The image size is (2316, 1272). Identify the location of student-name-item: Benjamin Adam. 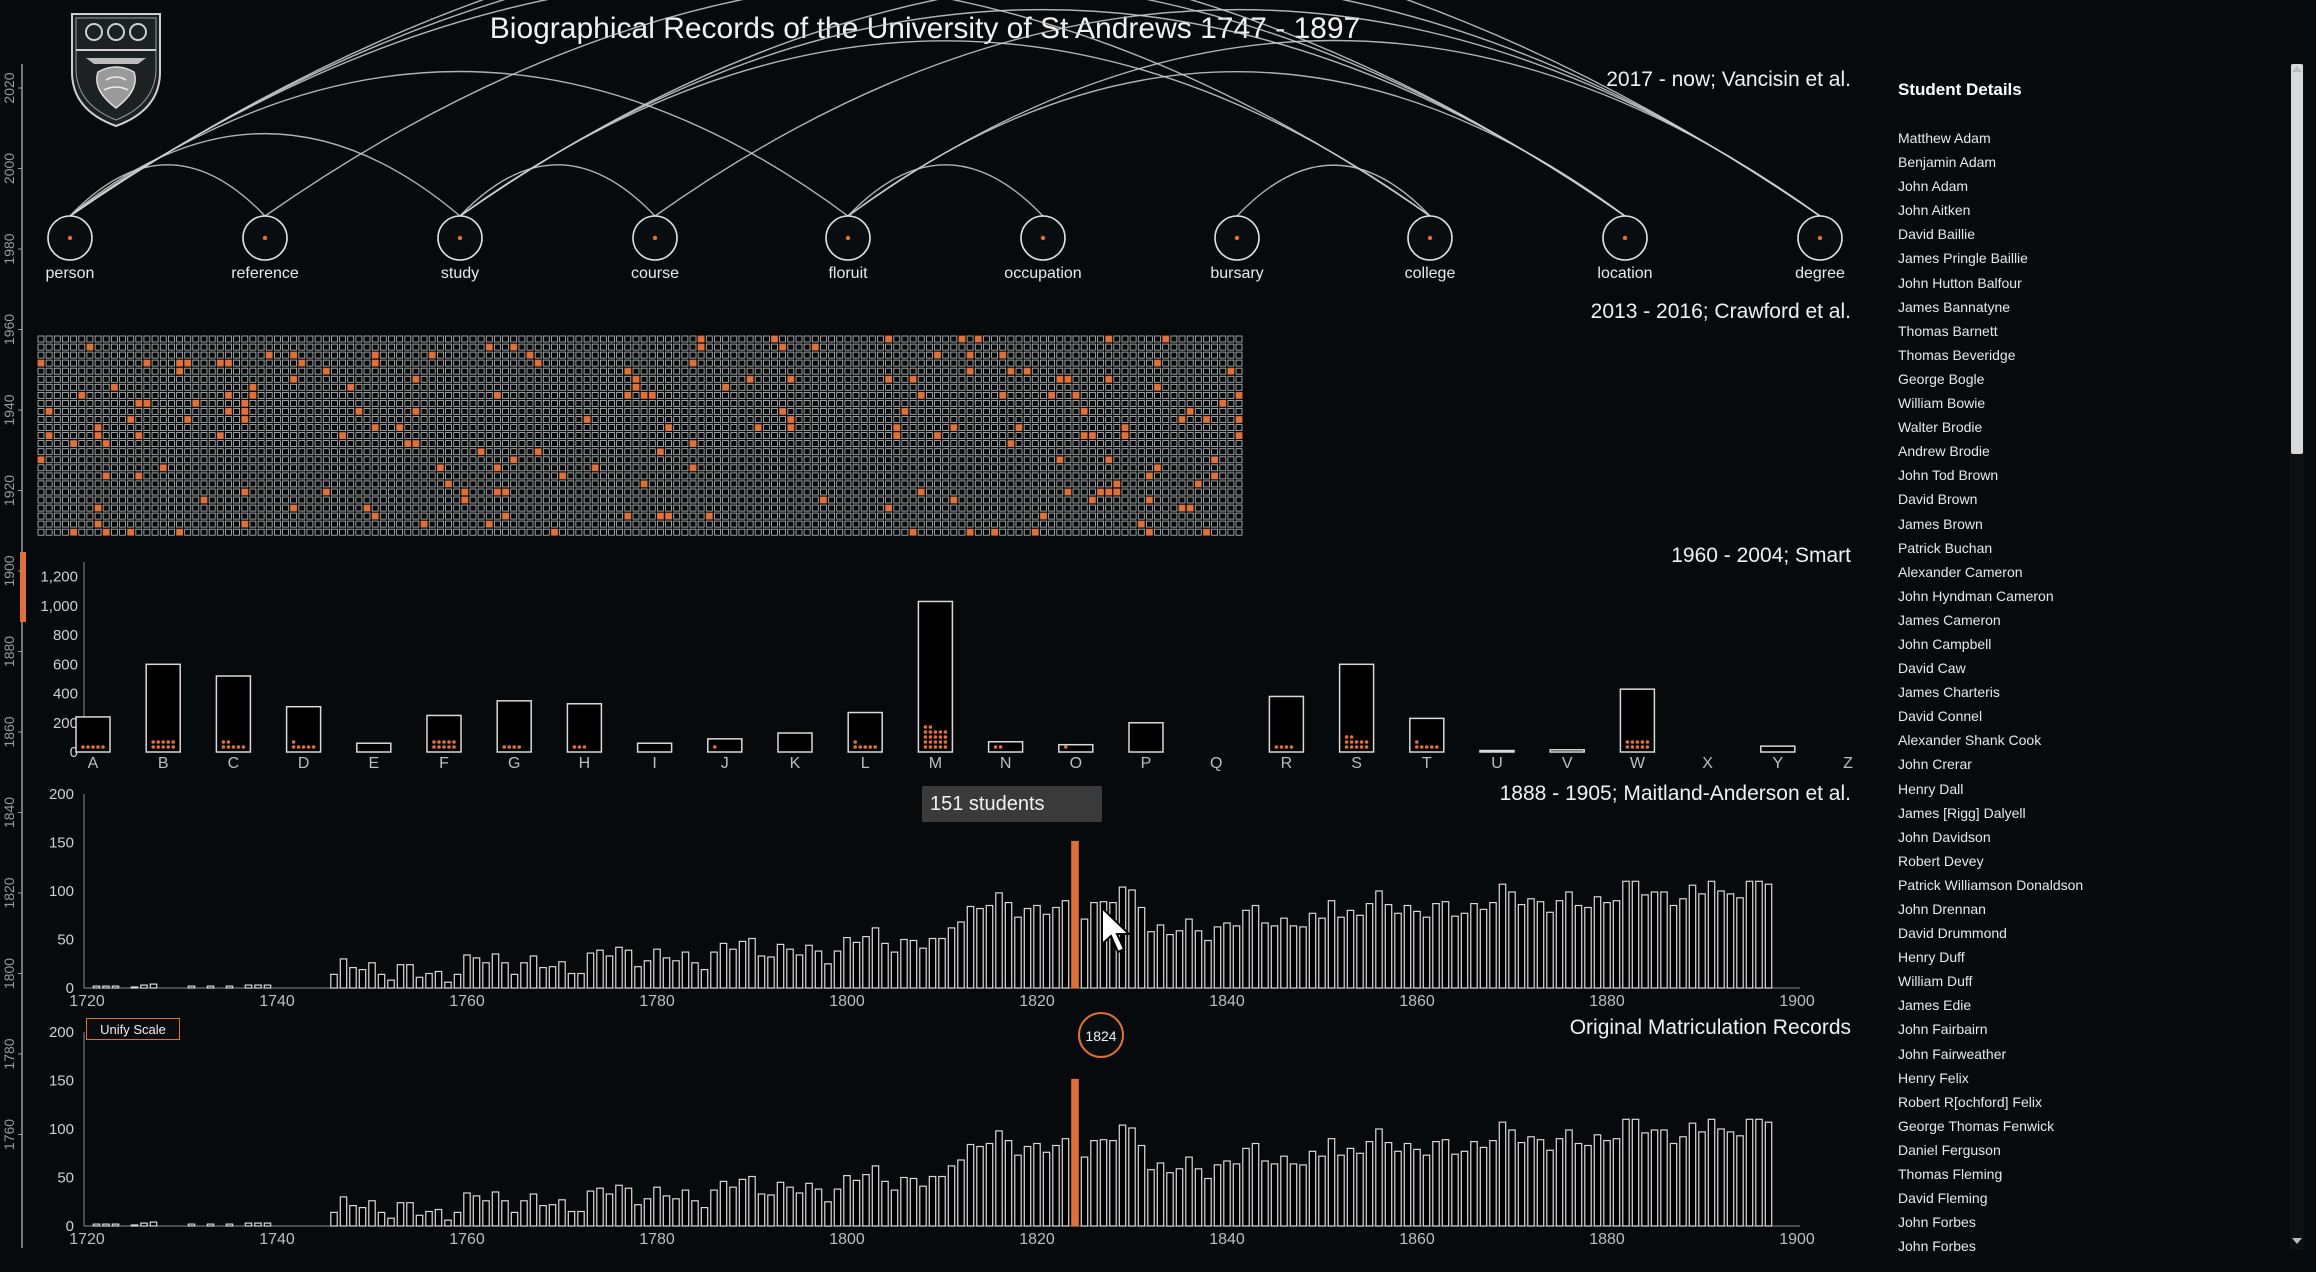
(1947, 162).